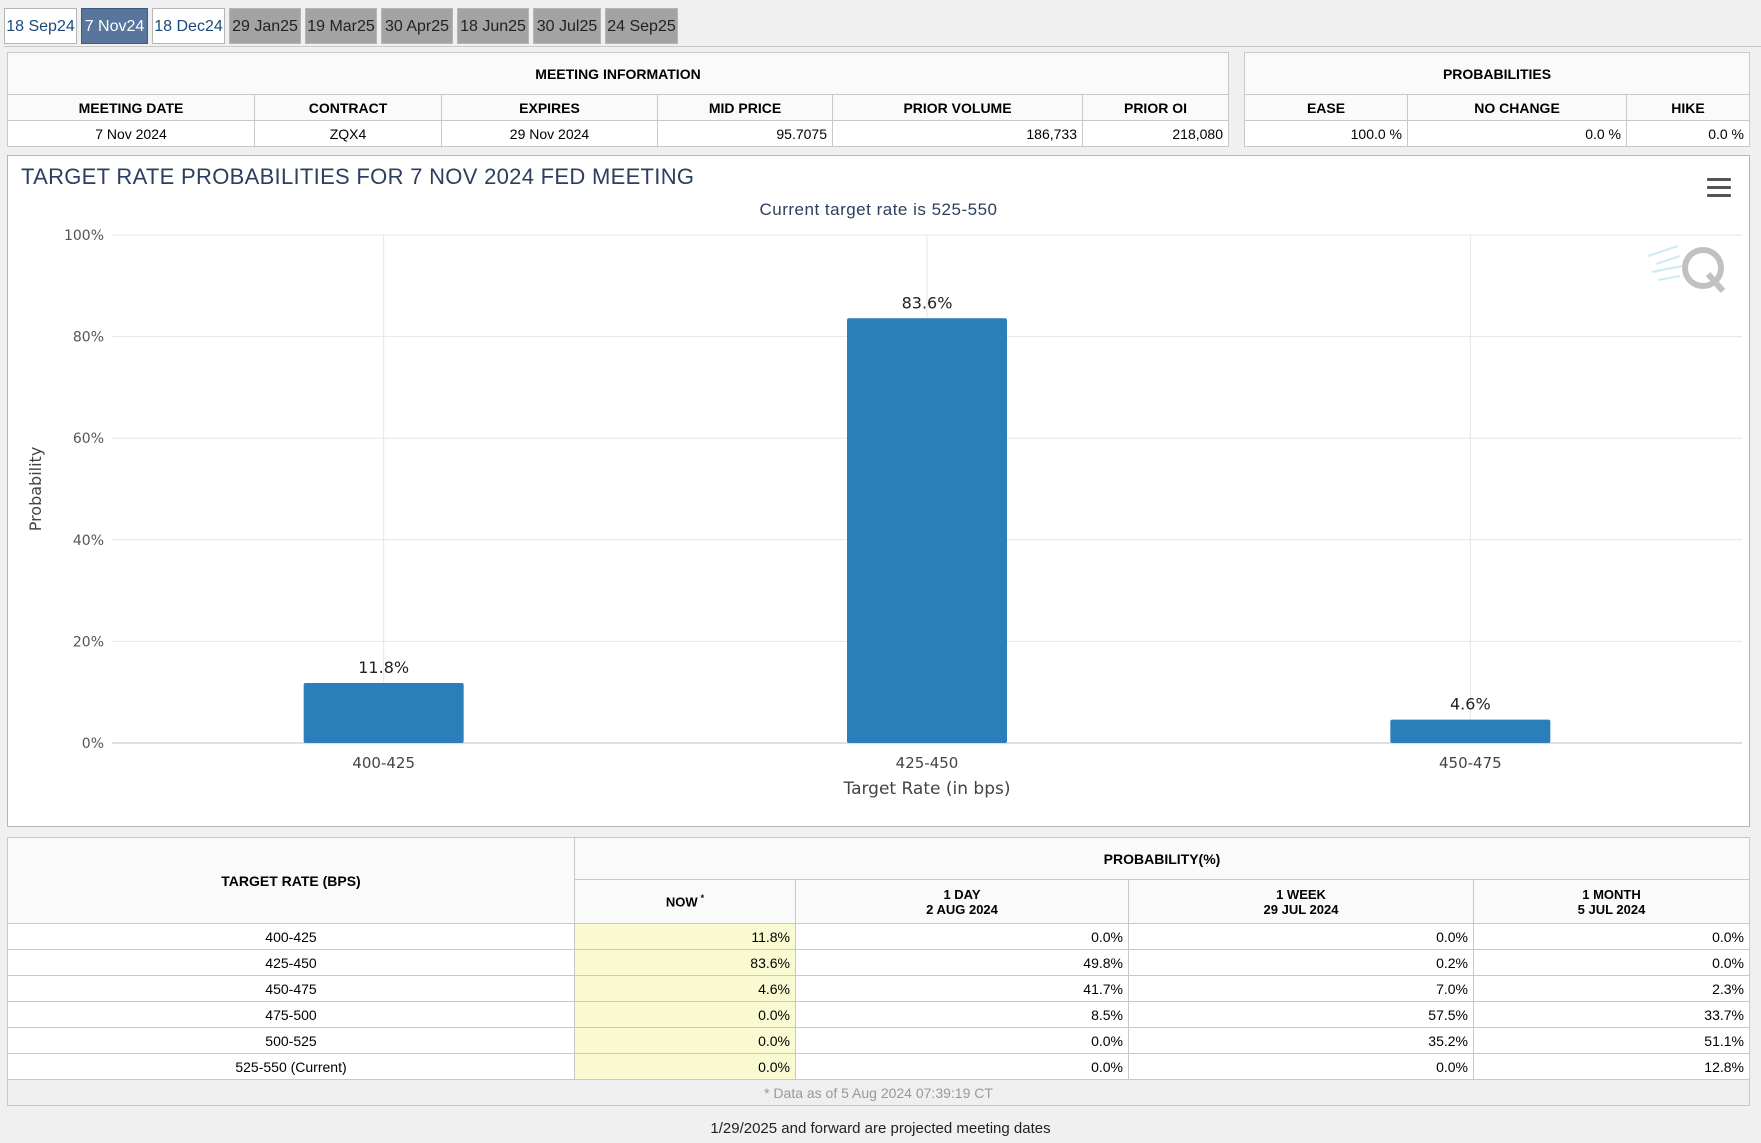  I want to click on table-row: 400-425 11.8% 0.0% 0.0% 0.0%, so click(878, 936).